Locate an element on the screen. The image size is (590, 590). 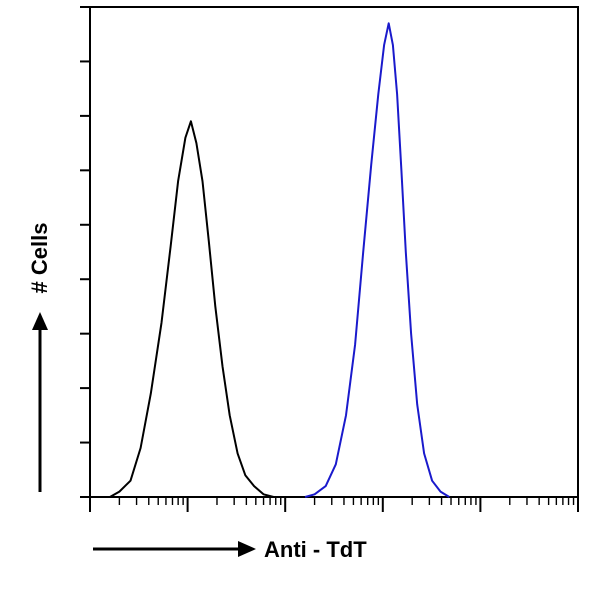
x-axis-arrow-head is located at coordinates (247, 549).